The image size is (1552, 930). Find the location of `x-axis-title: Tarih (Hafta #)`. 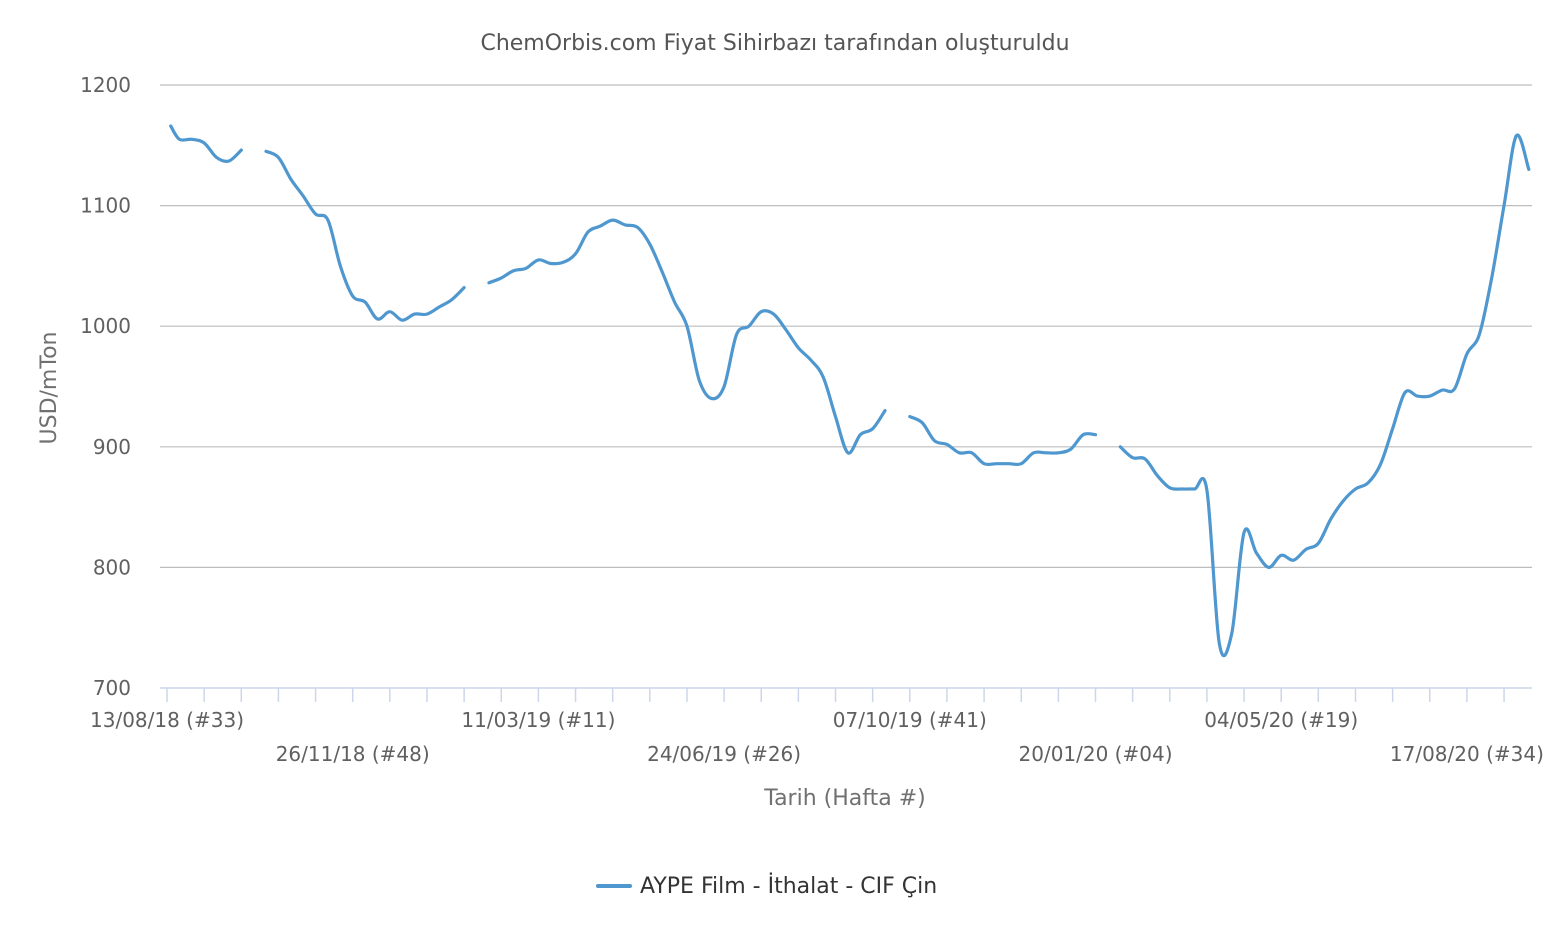

x-axis-title: Tarih (Hafta #) is located at coordinates (844, 798).